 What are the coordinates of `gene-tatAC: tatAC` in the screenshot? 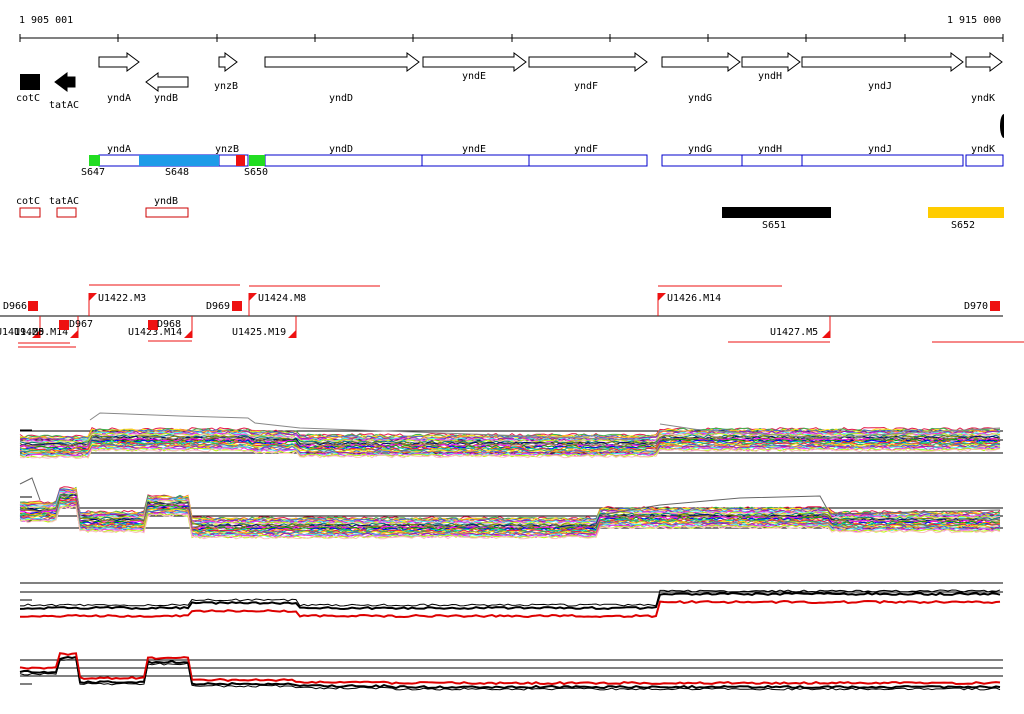 It's located at (64, 91).